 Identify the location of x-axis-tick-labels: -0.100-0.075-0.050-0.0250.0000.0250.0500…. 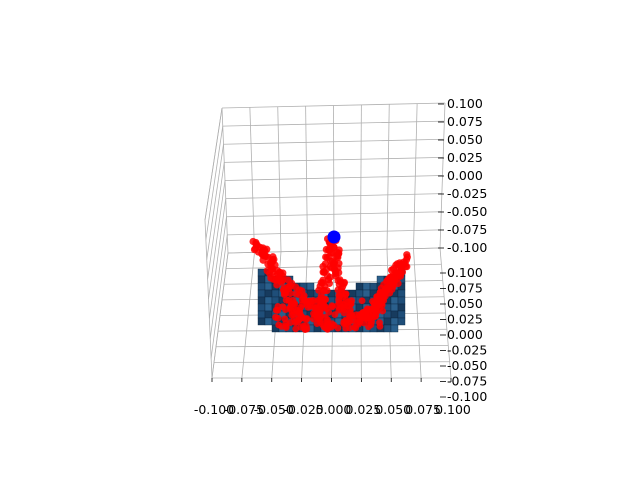
(332, 409).